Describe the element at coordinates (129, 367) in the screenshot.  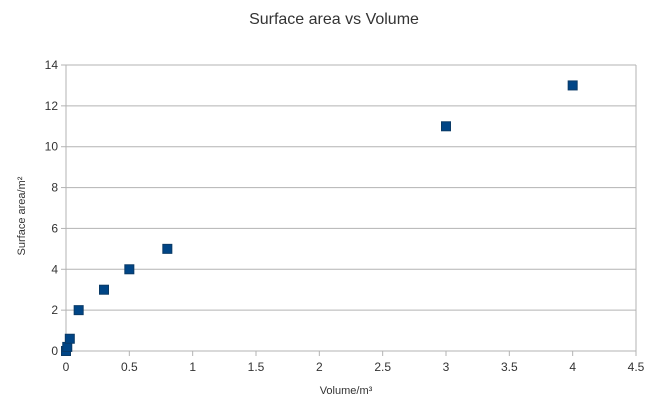
I see `x-tick-label: 0.5` at that location.